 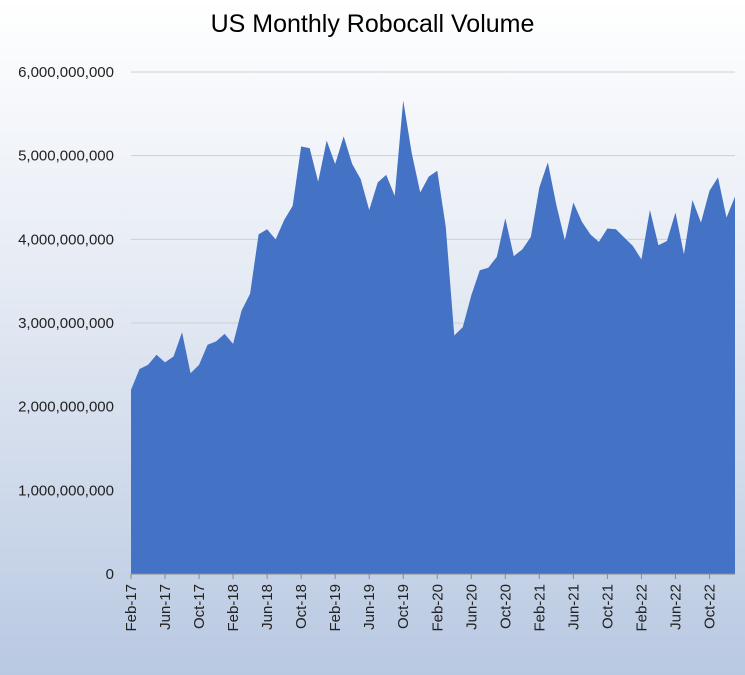 What do you see at coordinates (335, 608) in the screenshot?
I see `x-tick-label: Feb-19` at bounding box center [335, 608].